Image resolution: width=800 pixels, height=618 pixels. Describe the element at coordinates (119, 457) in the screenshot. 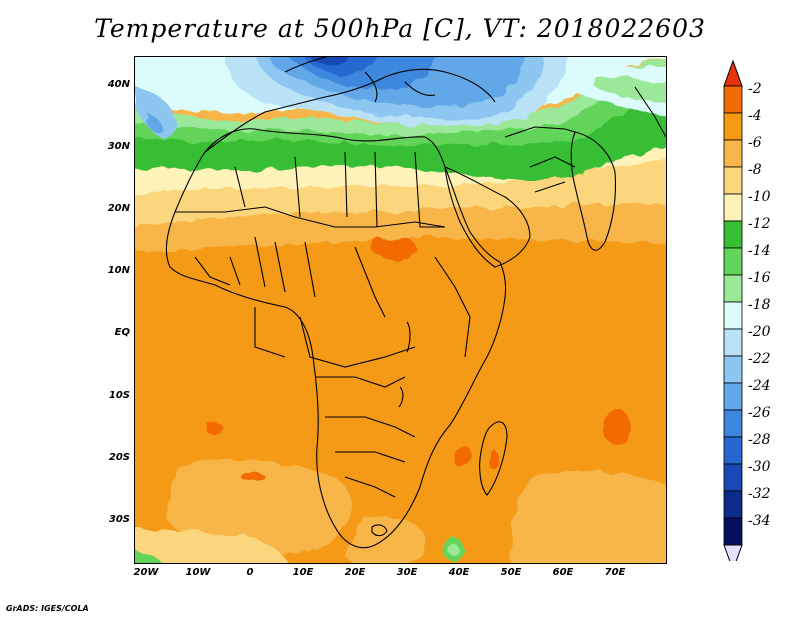

I see `lat-label-20s: 20S` at that location.